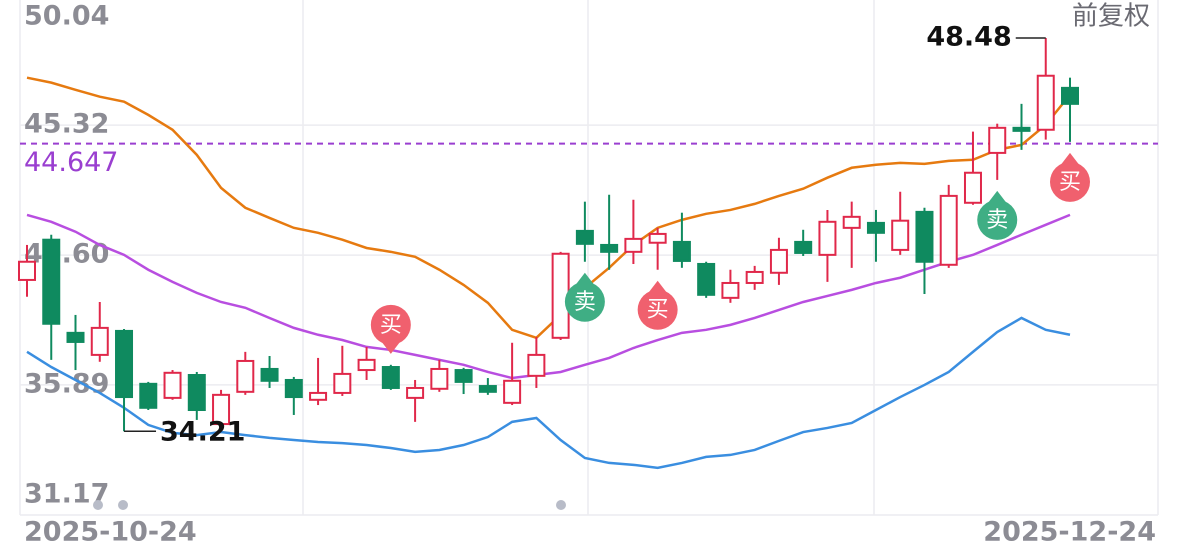  Describe the element at coordinates (968, 36) in the screenshot. I see `high-label: 48.48` at that location.